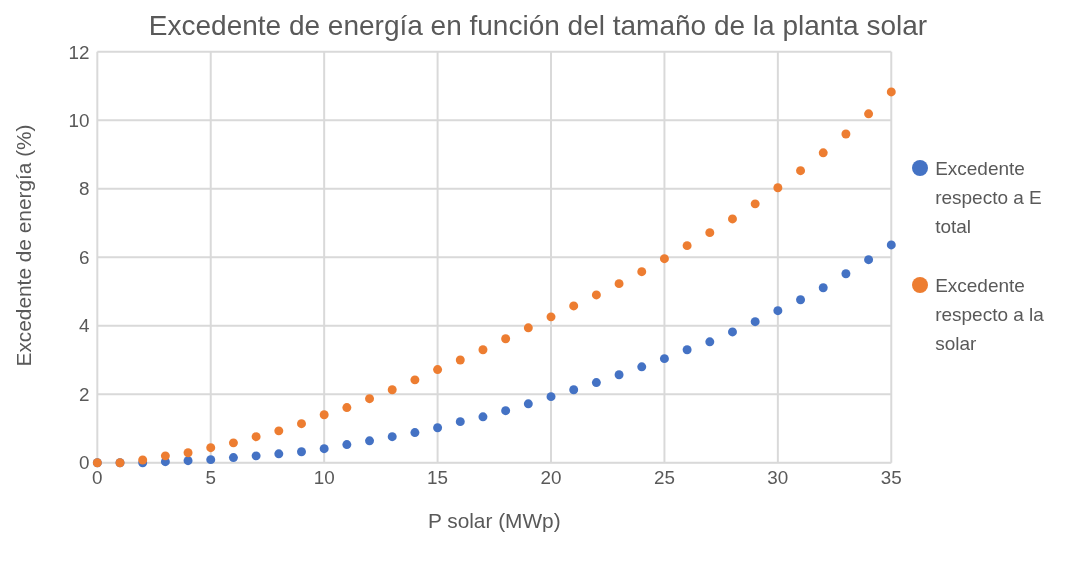 The image size is (1068, 588). I want to click on y-tick-label: 12, so click(79, 52).